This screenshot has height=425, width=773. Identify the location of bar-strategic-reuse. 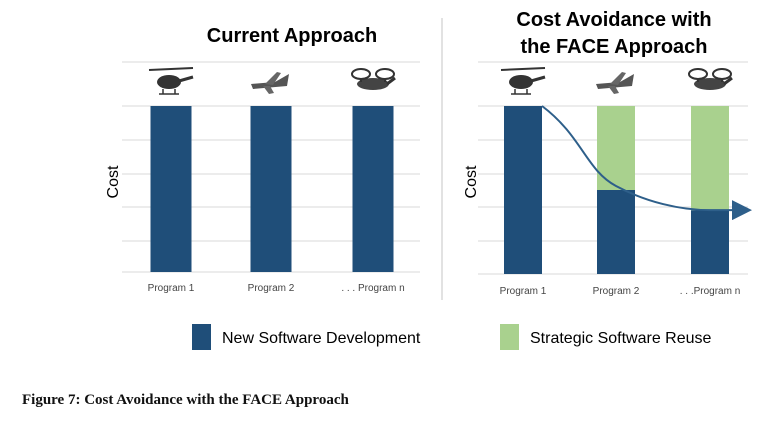
(710, 158).